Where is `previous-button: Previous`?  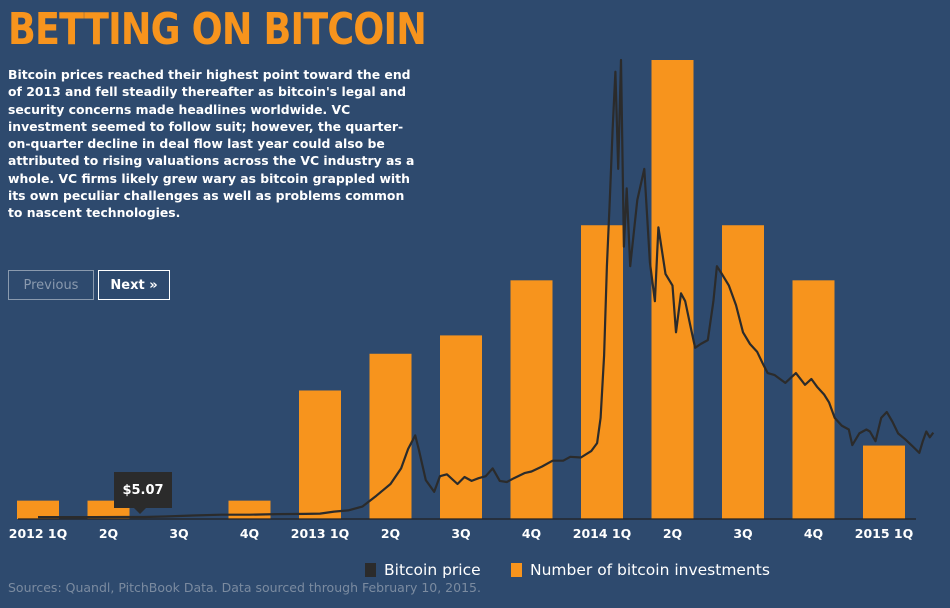
previous-button: Previous is located at coordinates (51, 285).